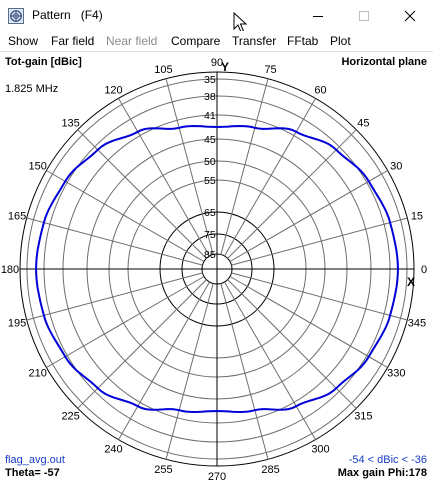 Image resolution: width=433 pixels, height=483 pixels. What do you see at coordinates (113, 91) in the screenshot?
I see `angle-tick-label: 120` at bounding box center [113, 91].